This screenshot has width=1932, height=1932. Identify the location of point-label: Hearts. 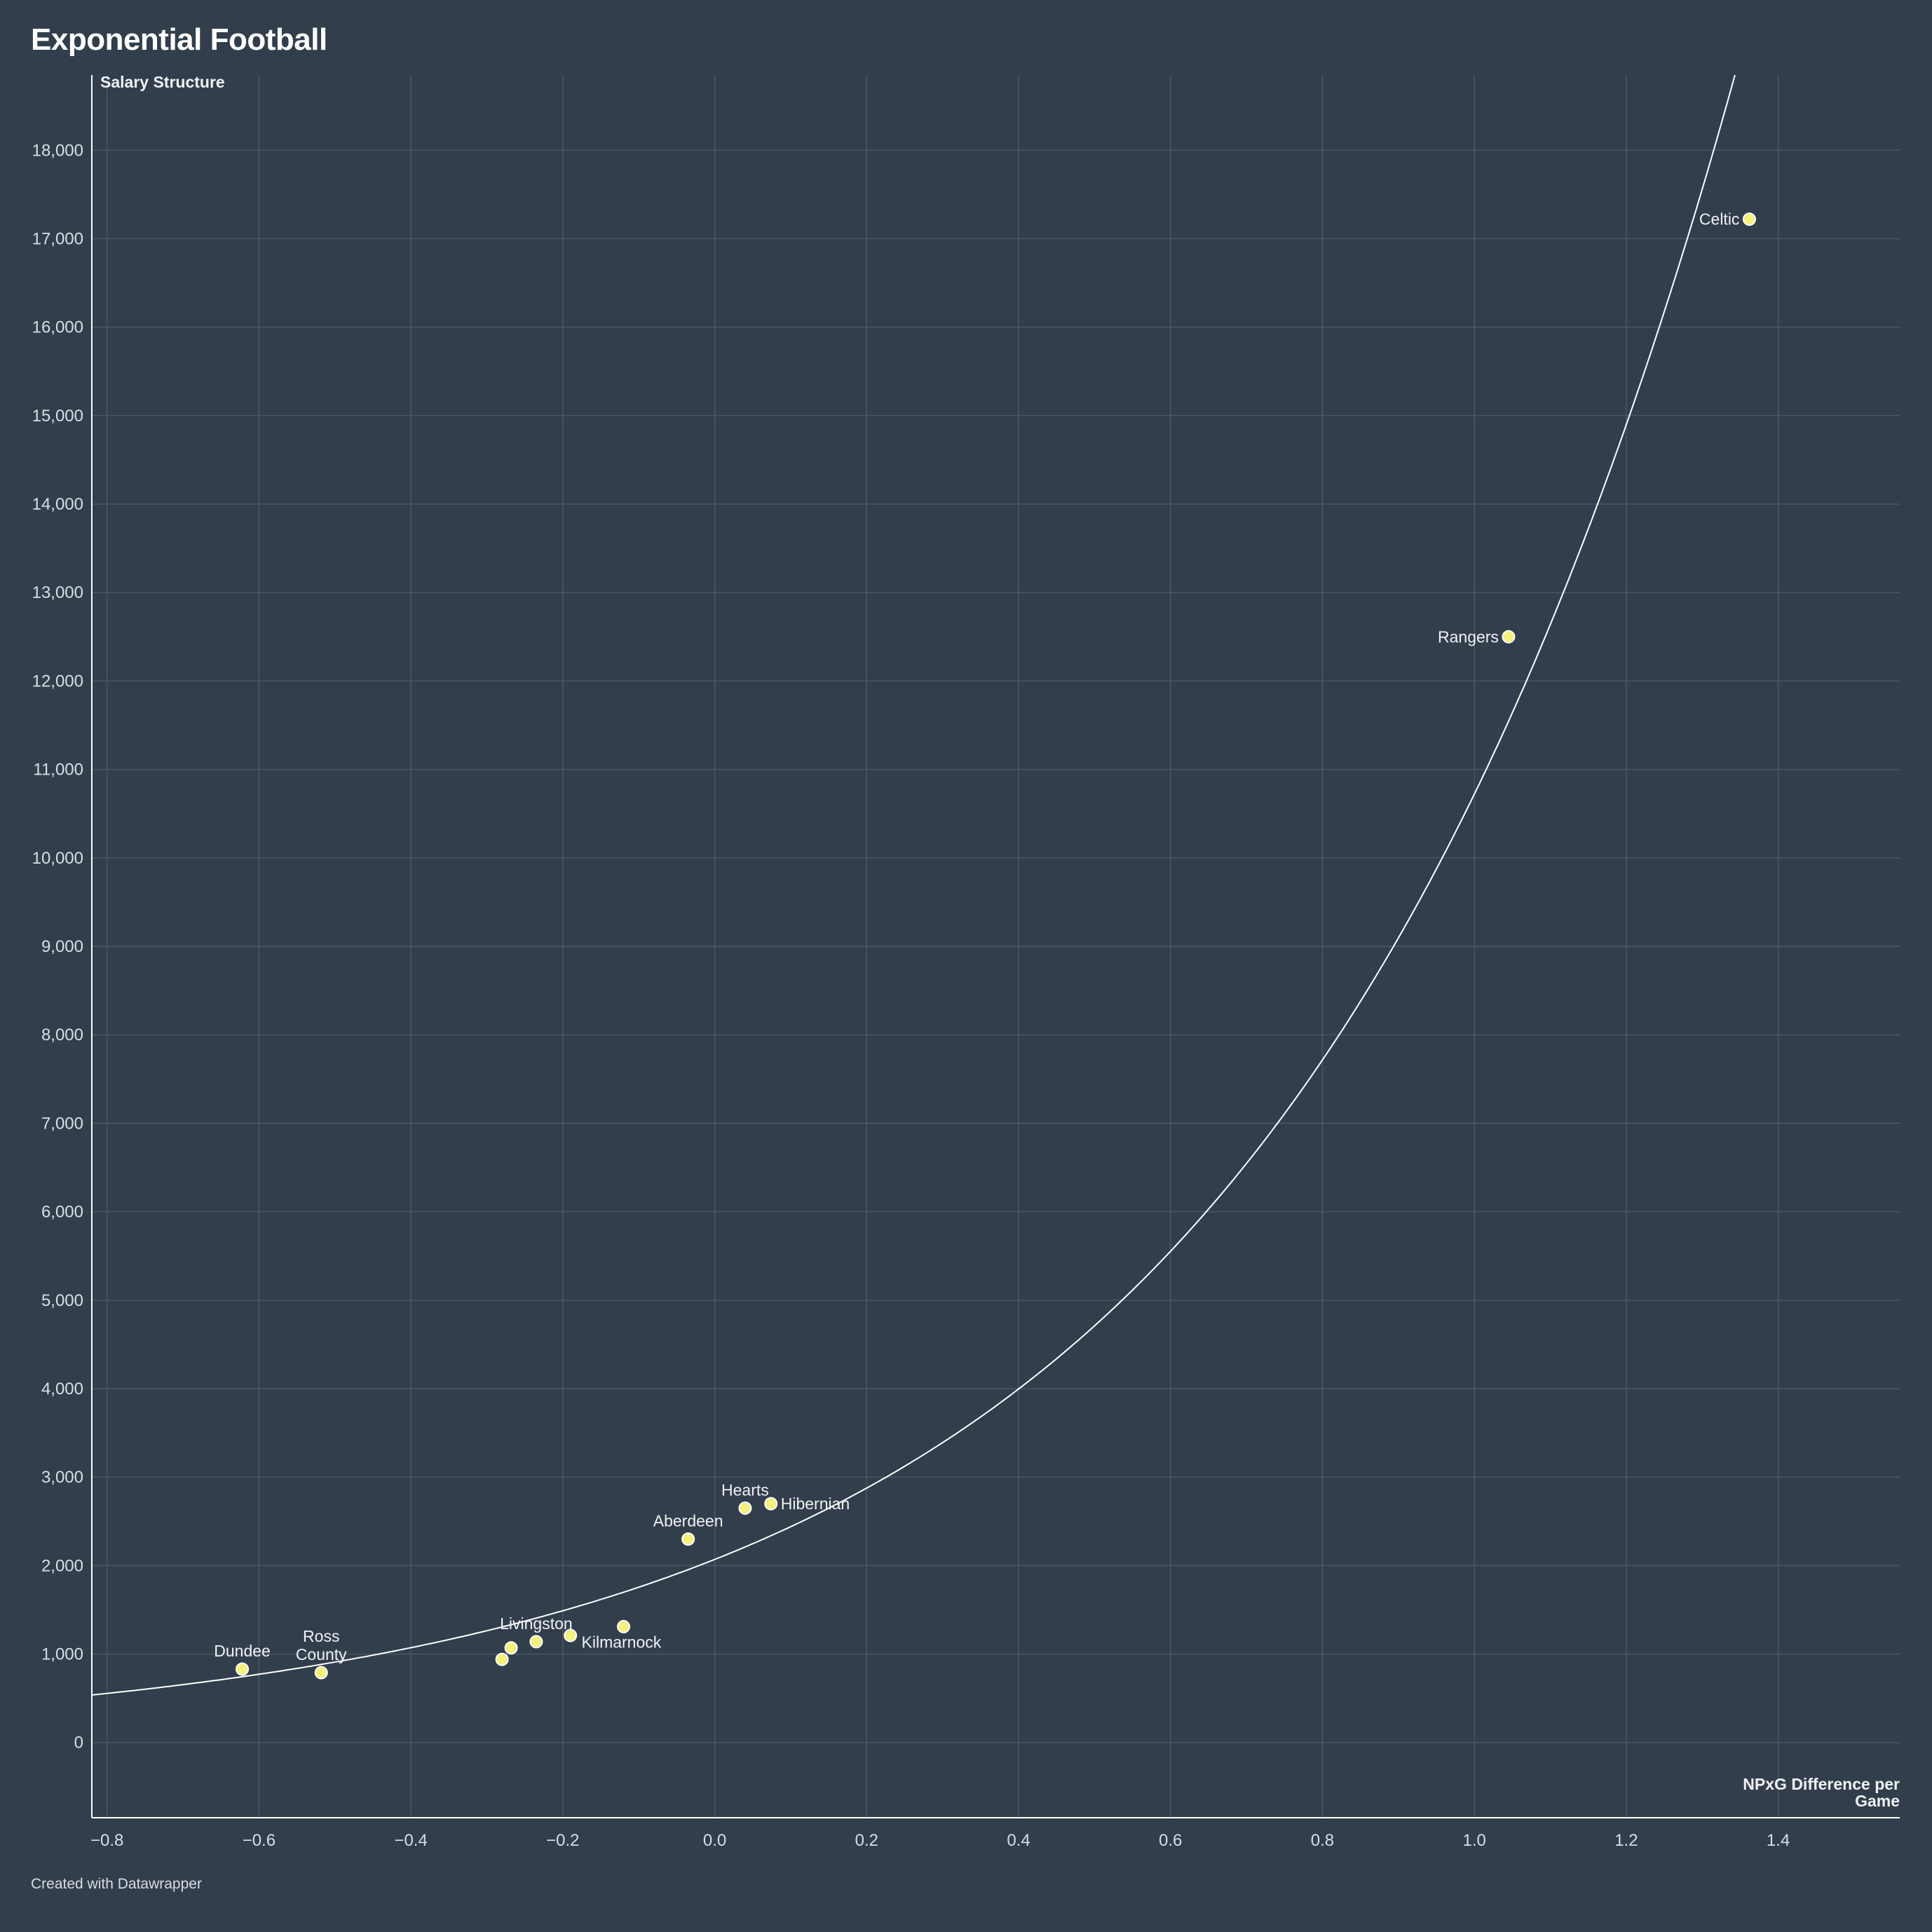
(745, 1490).